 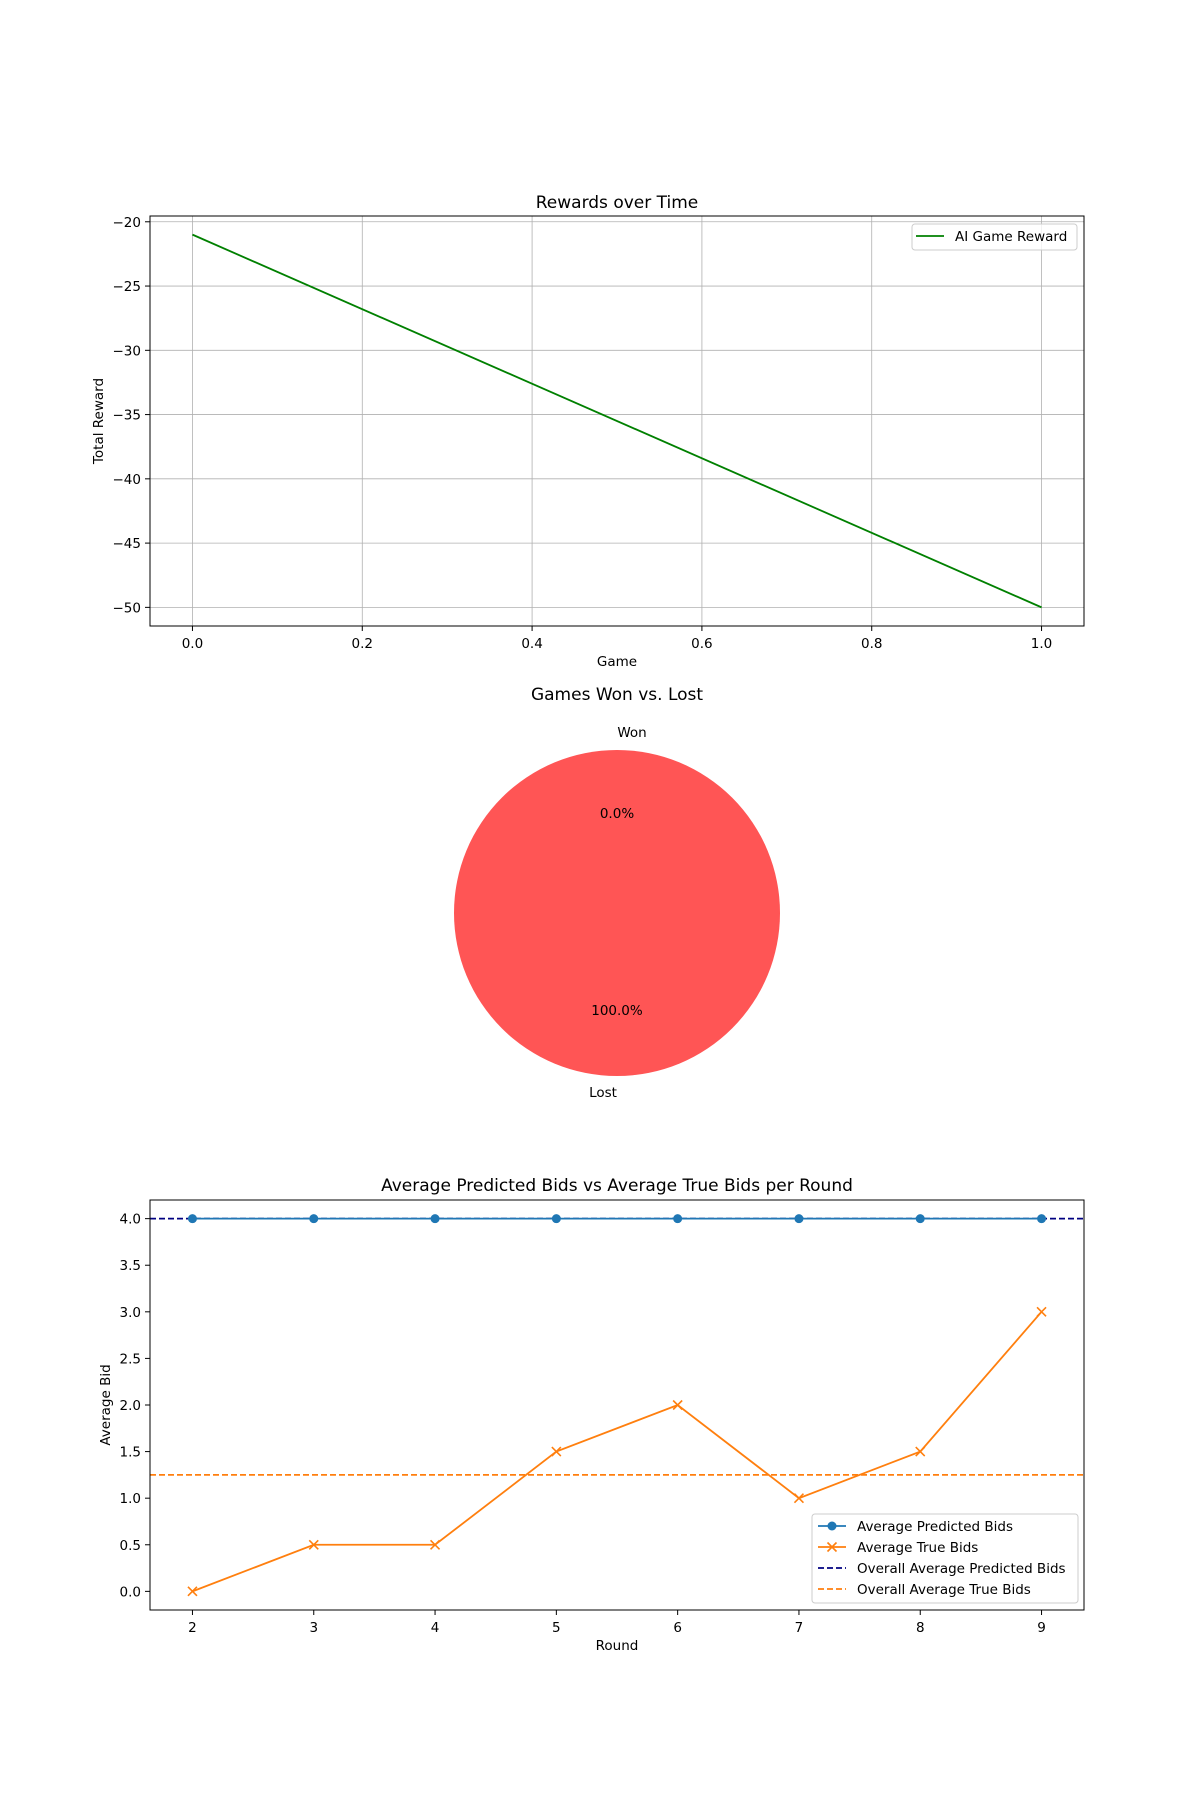 What do you see at coordinates (617, 814) in the screenshot?
I see `pie-pct-won: 0.0%` at bounding box center [617, 814].